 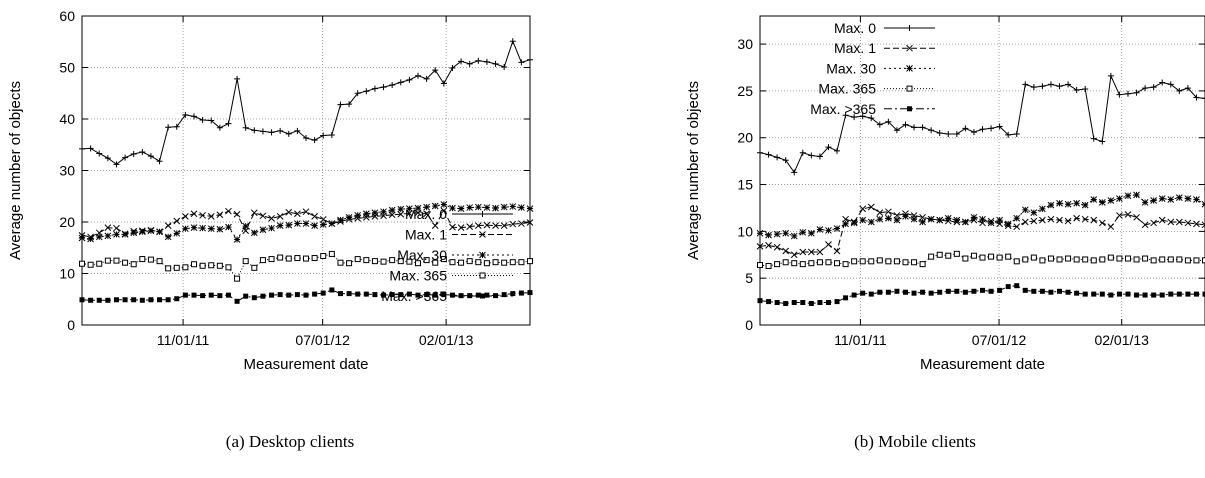 What do you see at coordinates (67, 16) in the screenshot?
I see `y-tick-label: 60` at bounding box center [67, 16].